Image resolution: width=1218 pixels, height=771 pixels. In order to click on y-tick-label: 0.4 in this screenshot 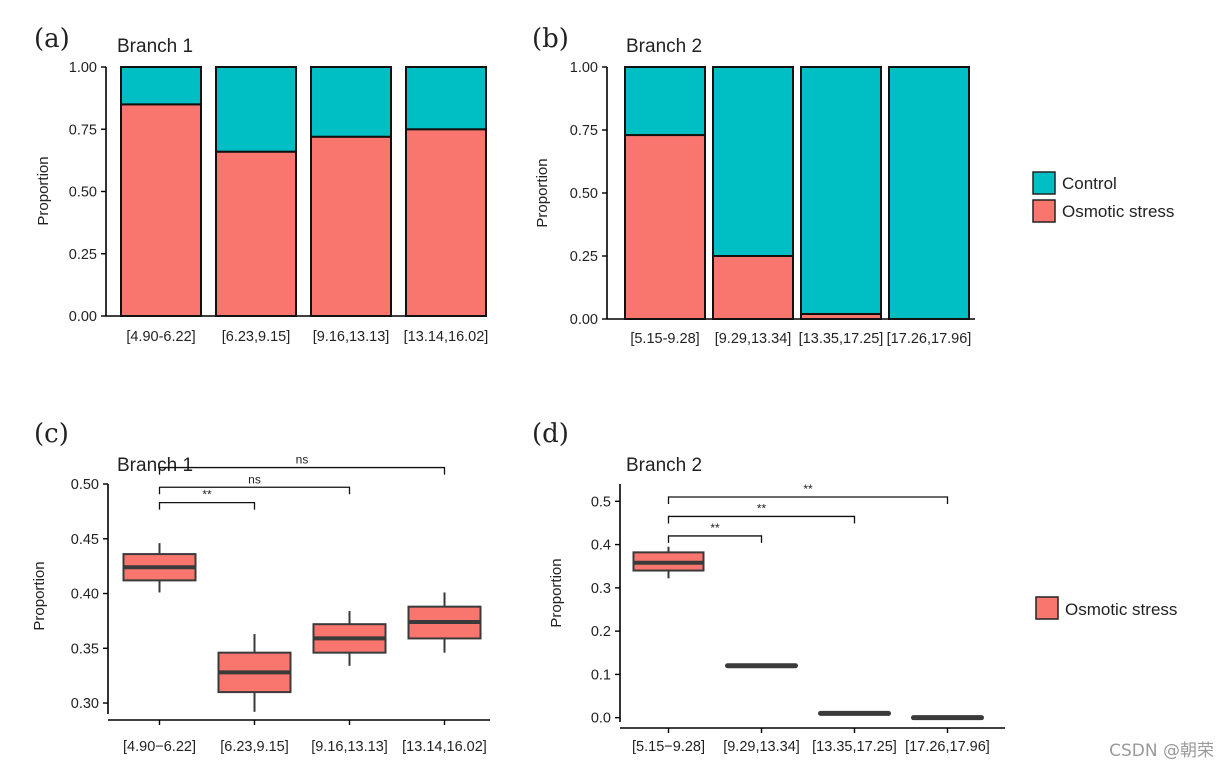, I will do `click(601, 546)`.